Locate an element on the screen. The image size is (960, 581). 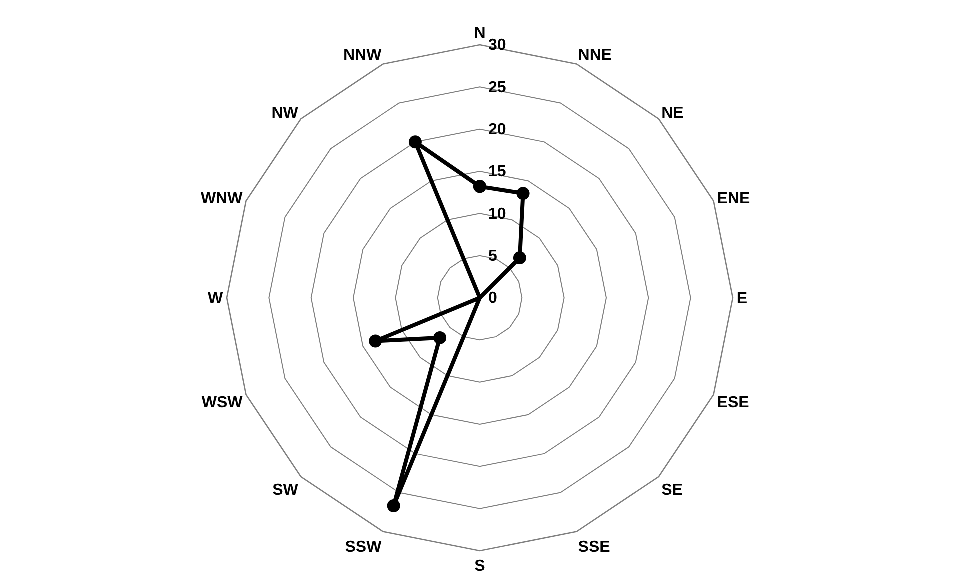
spoke-label: WNW is located at coordinates (222, 199).